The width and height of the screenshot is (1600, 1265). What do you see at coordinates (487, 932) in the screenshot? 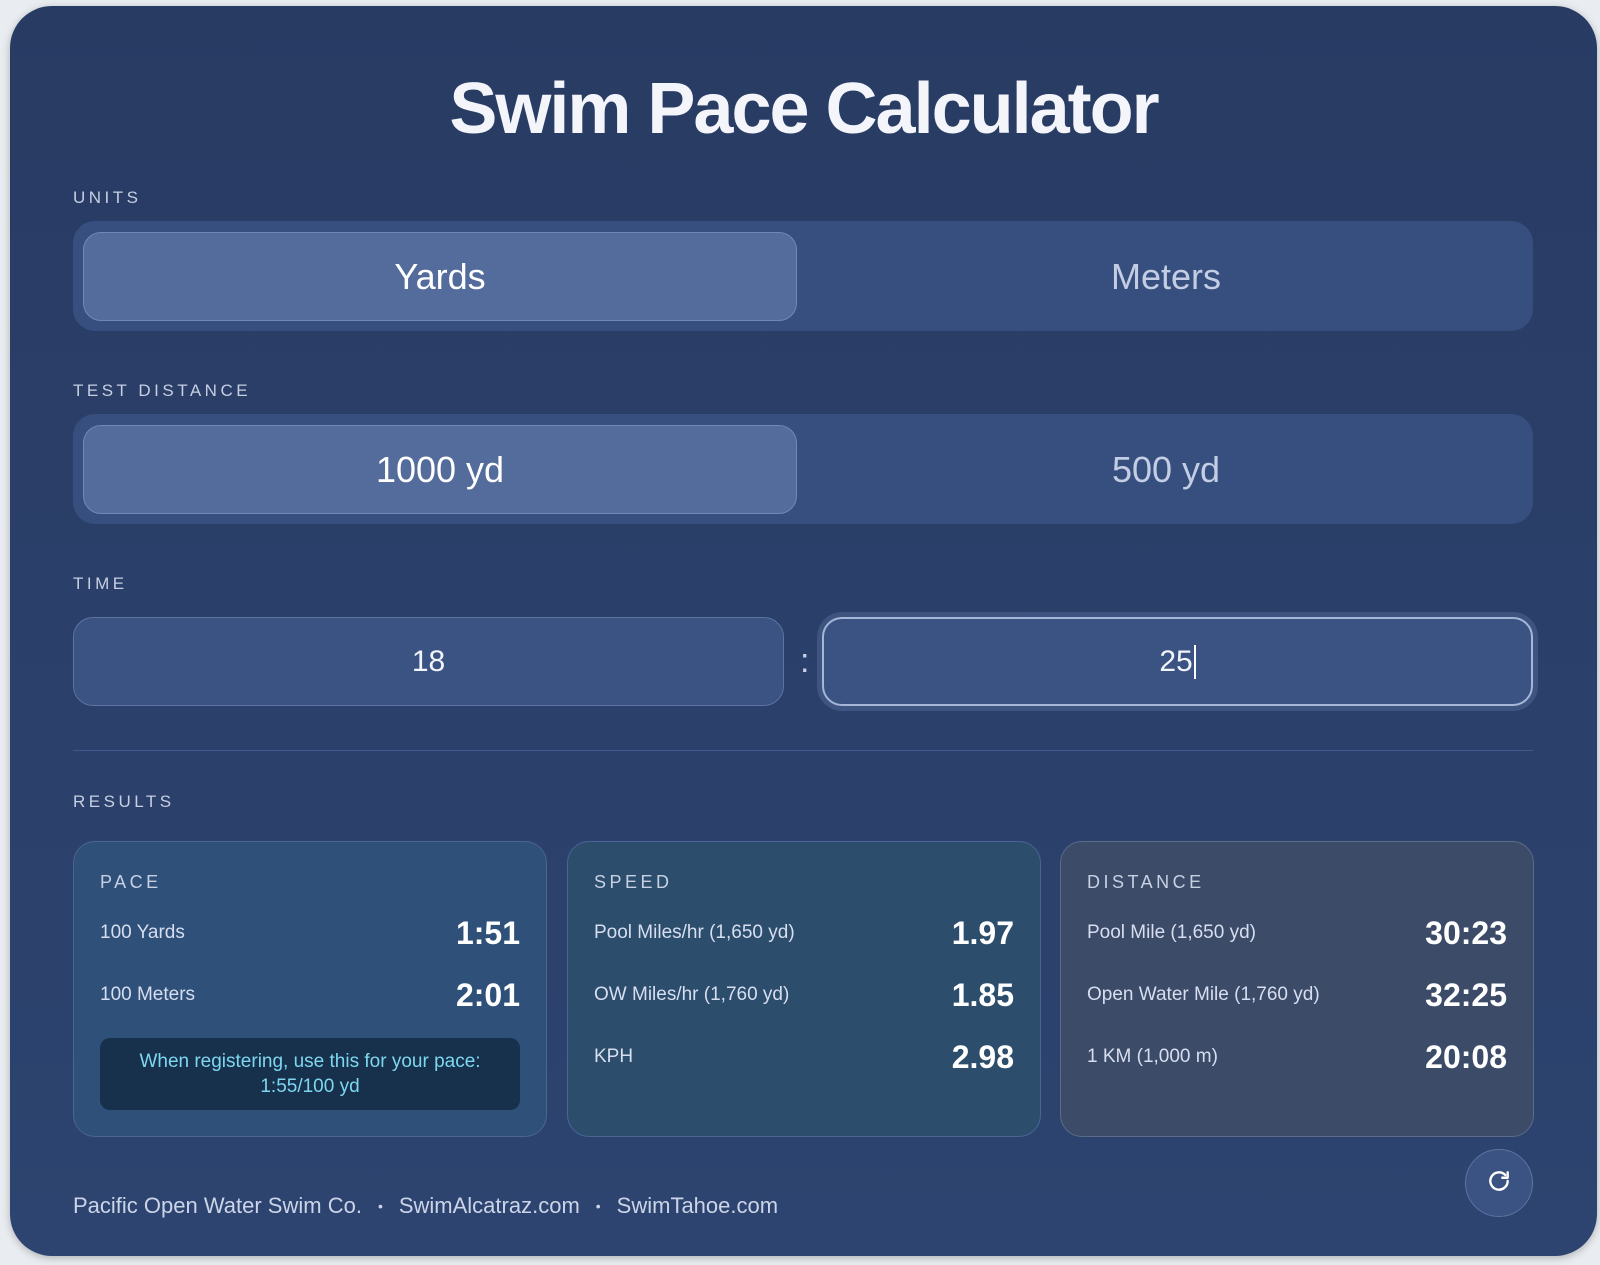
I see `pace-row-value: 1:51` at bounding box center [487, 932].